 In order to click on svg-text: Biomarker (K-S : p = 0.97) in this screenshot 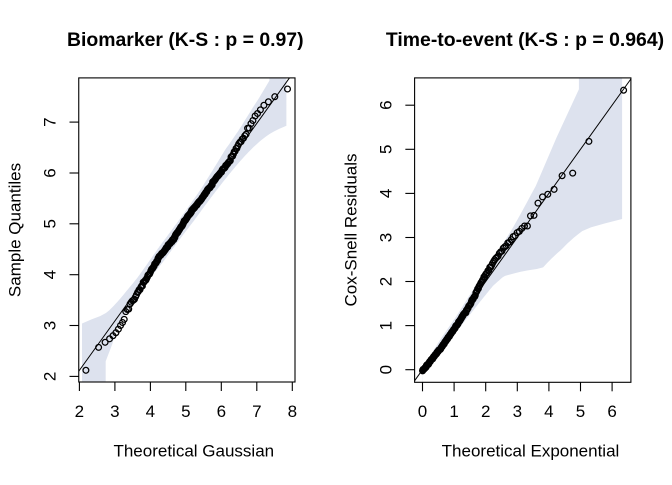, I will do `click(185, 40)`.